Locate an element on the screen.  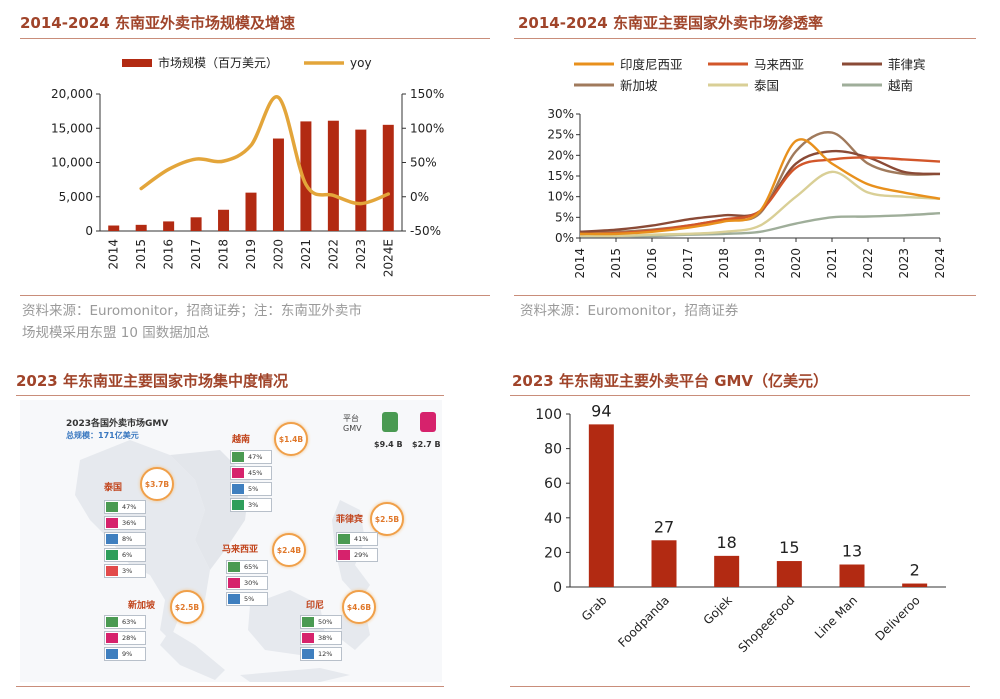
panel1-source-line2: 场规模采用东盟 10 国数据加总 is located at coordinates (116, 333).